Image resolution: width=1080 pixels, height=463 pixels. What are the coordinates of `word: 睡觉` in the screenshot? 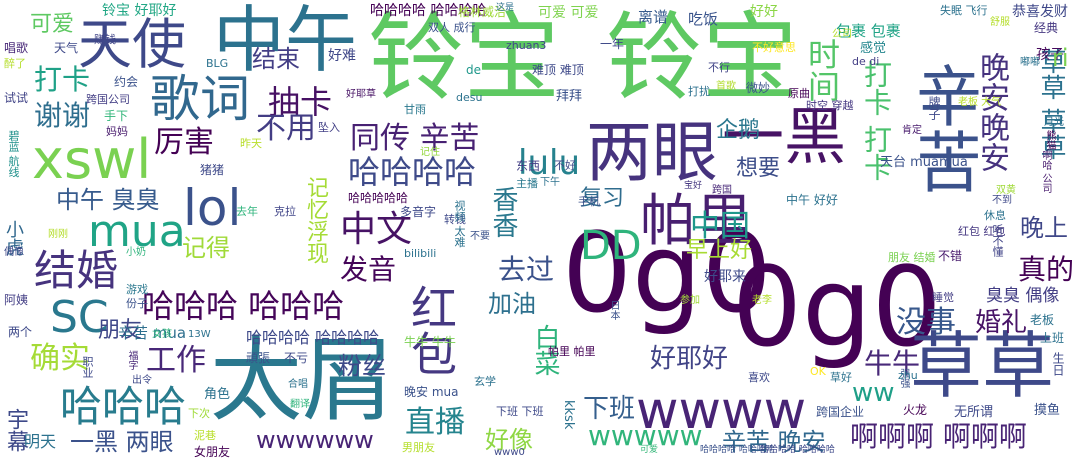 It's located at (943, 297).